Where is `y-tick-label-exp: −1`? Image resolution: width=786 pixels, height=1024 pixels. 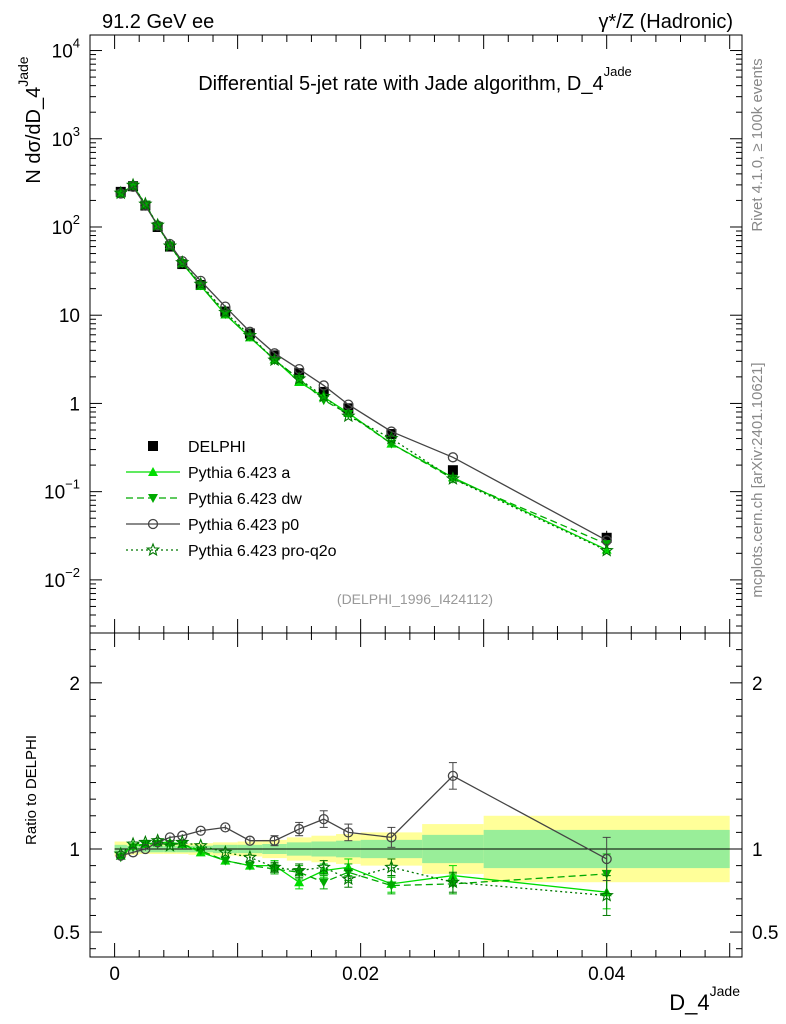 y-tick-label-exp: −1 is located at coordinates (72, 484).